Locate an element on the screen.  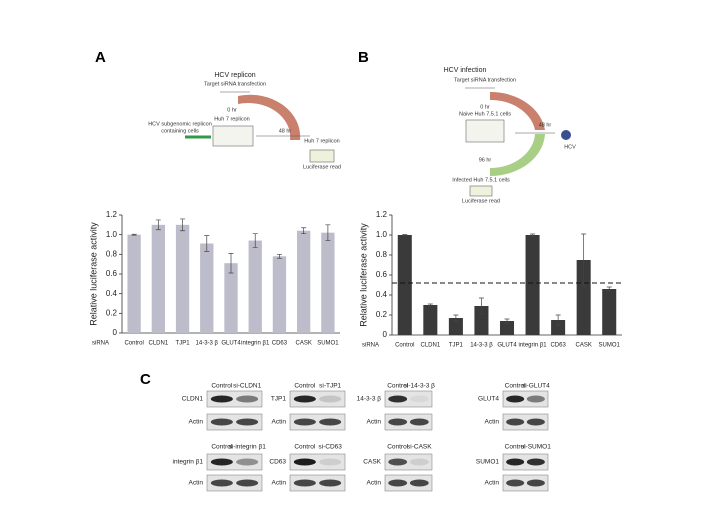
row-label: GLUT4 is located at coordinates (488, 399).